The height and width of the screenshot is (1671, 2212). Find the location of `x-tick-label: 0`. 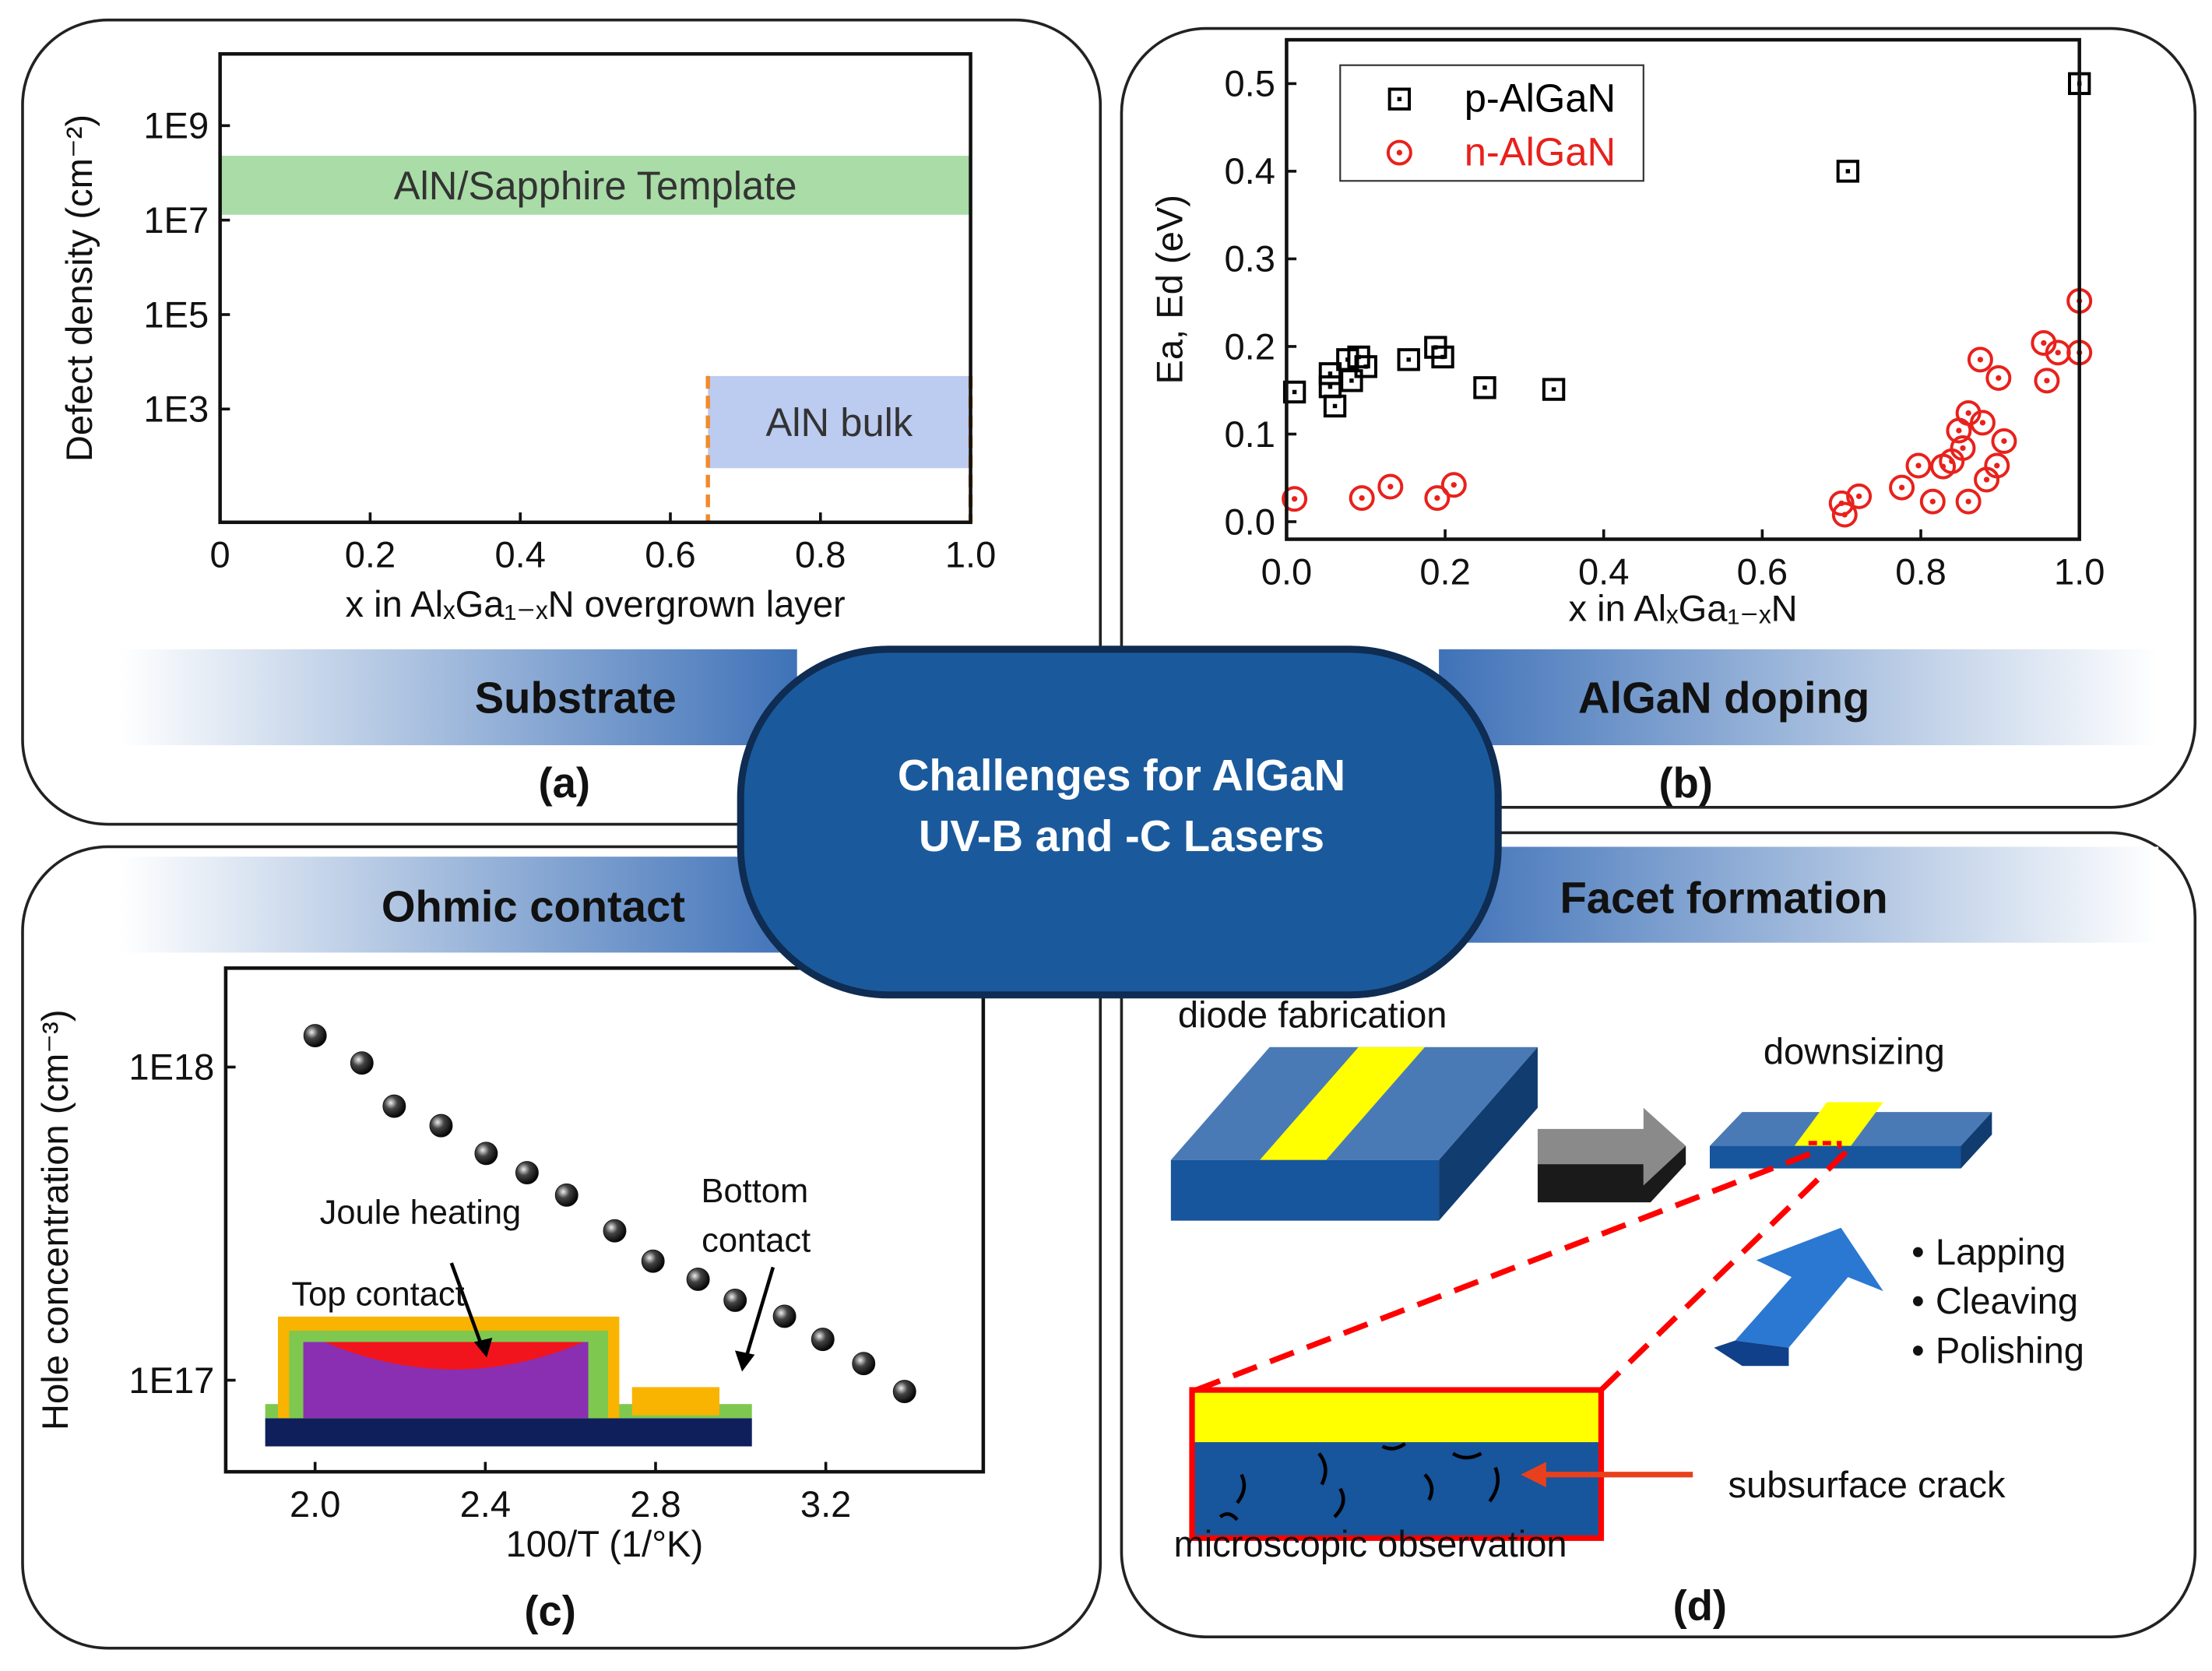

x-tick-label: 0 is located at coordinates (220, 554).